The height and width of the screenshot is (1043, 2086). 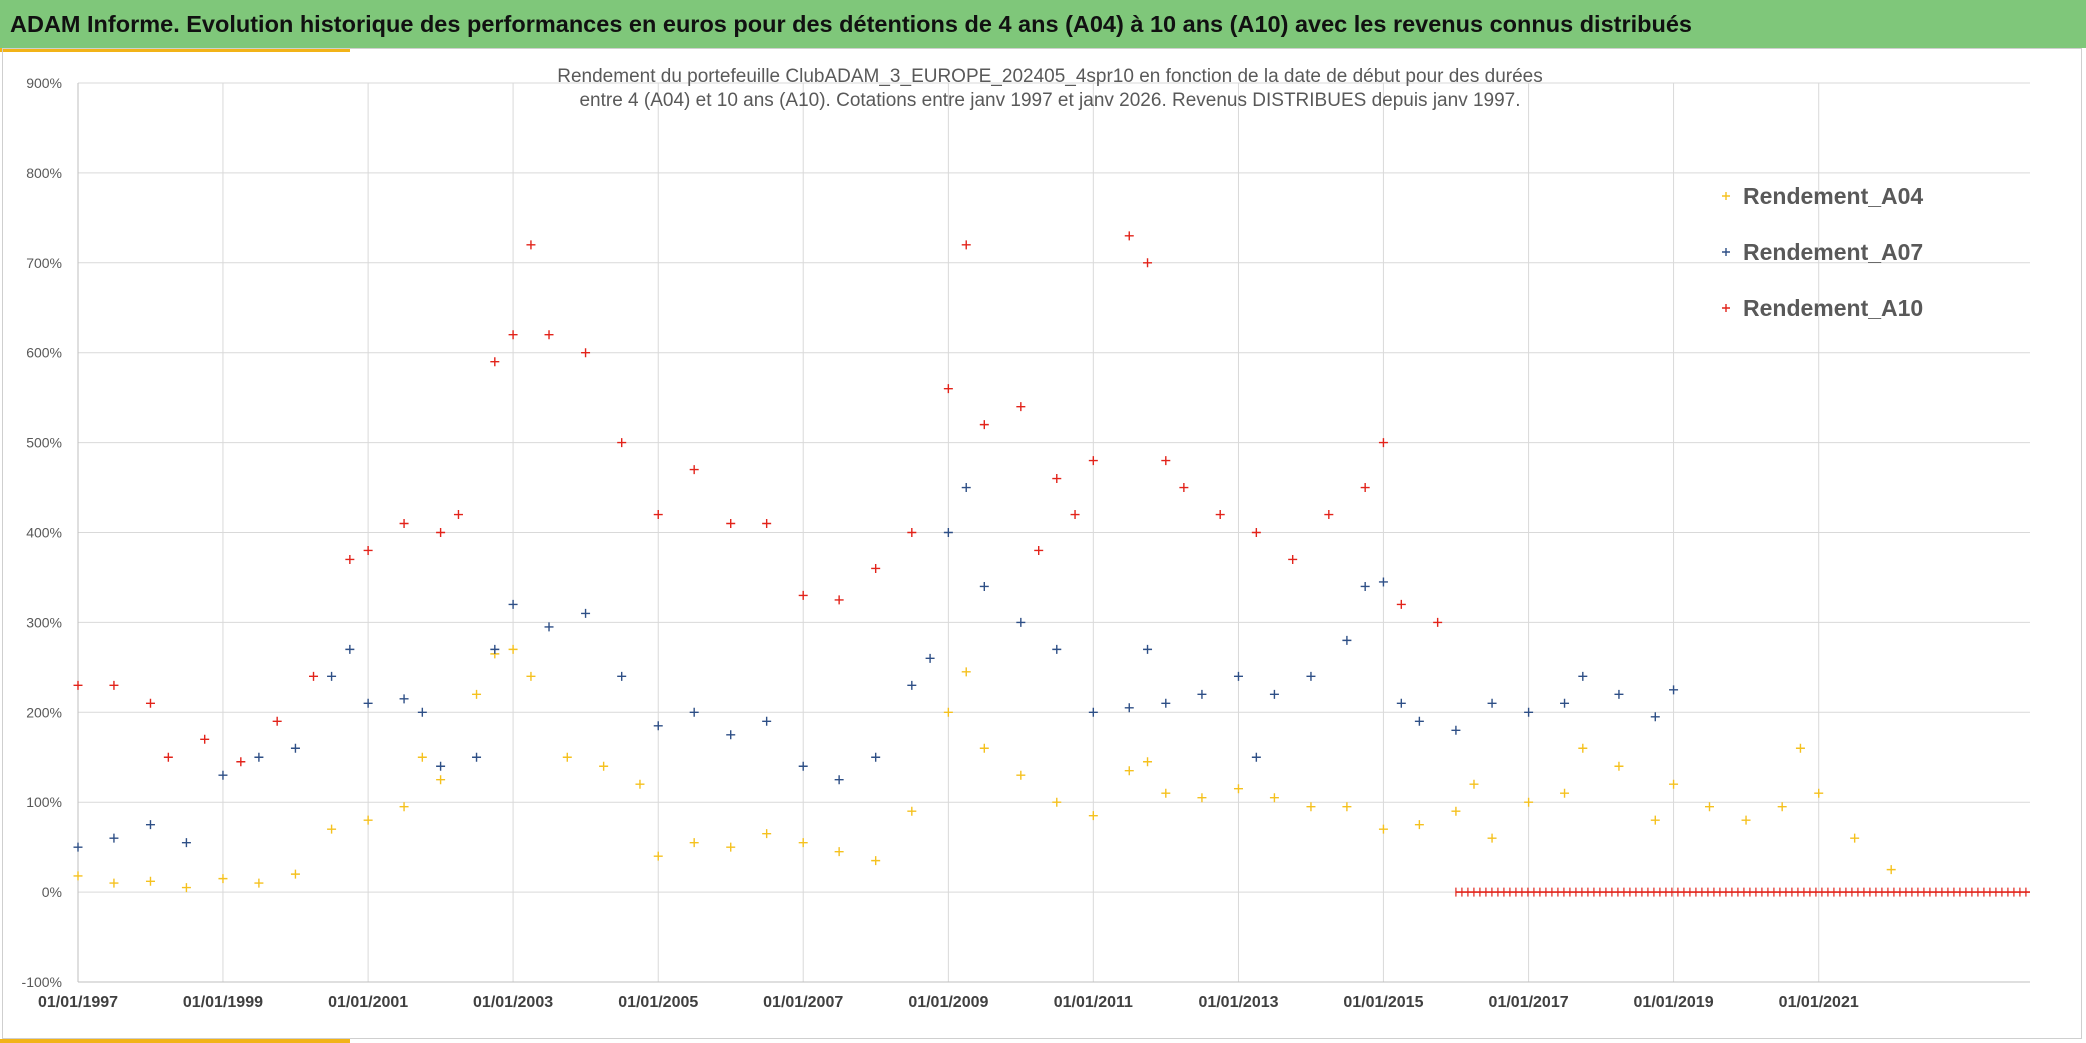 What do you see at coordinates (1529, 1002) in the screenshot?
I see `x-tick-label: 01/01/2017` at bounding box center [1529, 1002].